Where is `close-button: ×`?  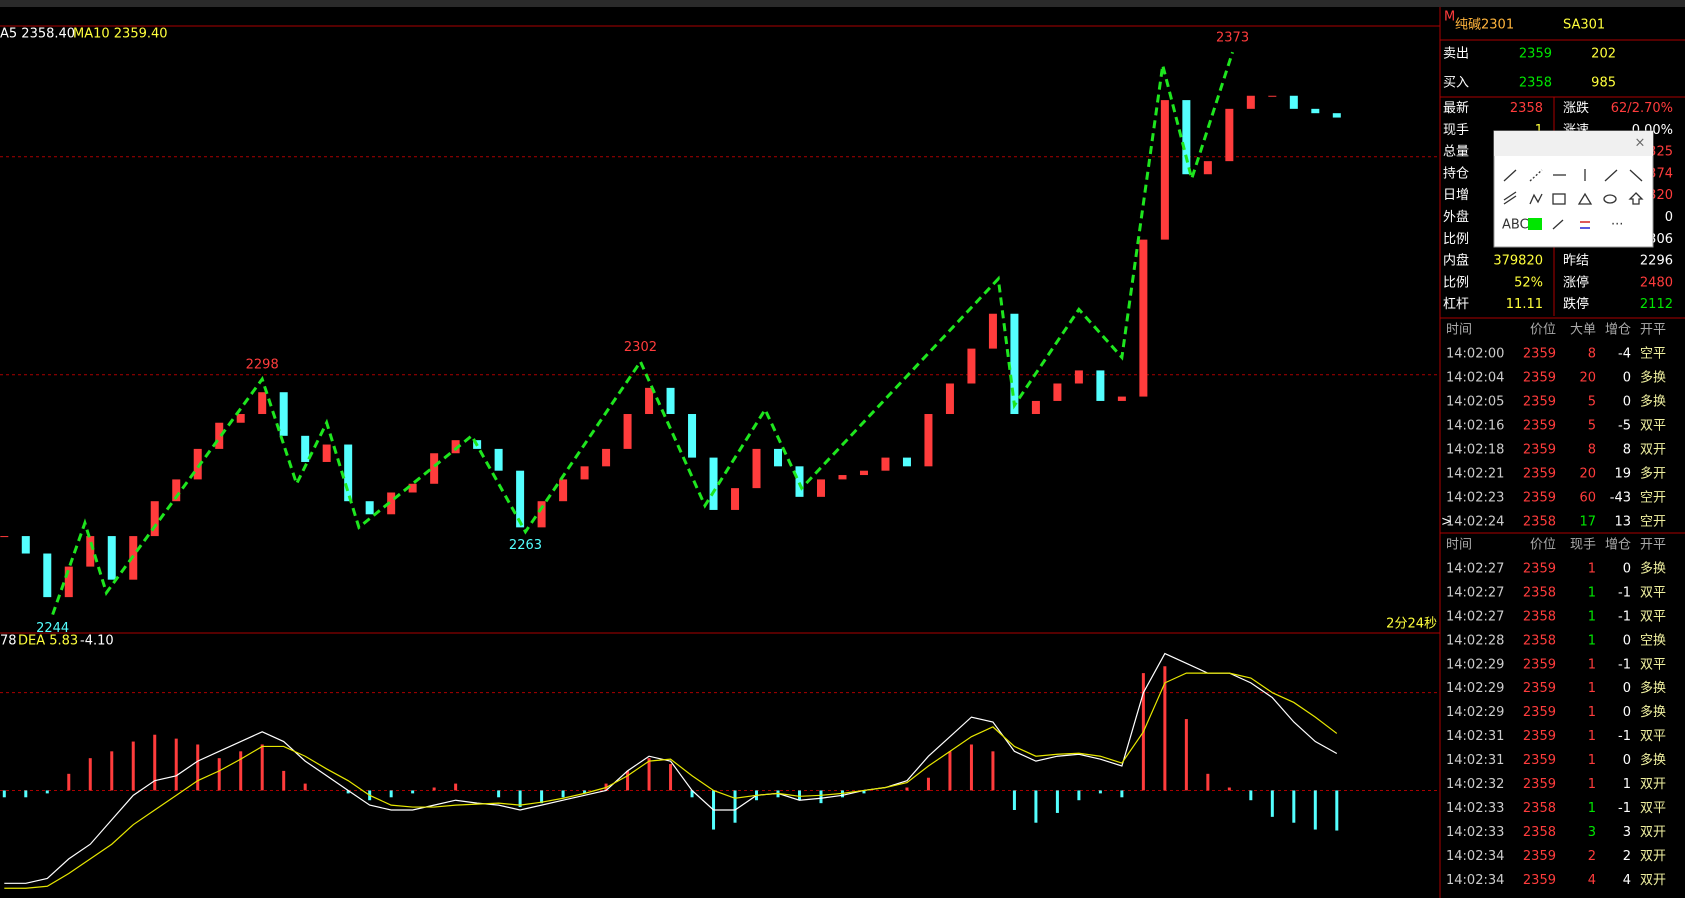
close-button: × is located at coordinates (1640, 143).